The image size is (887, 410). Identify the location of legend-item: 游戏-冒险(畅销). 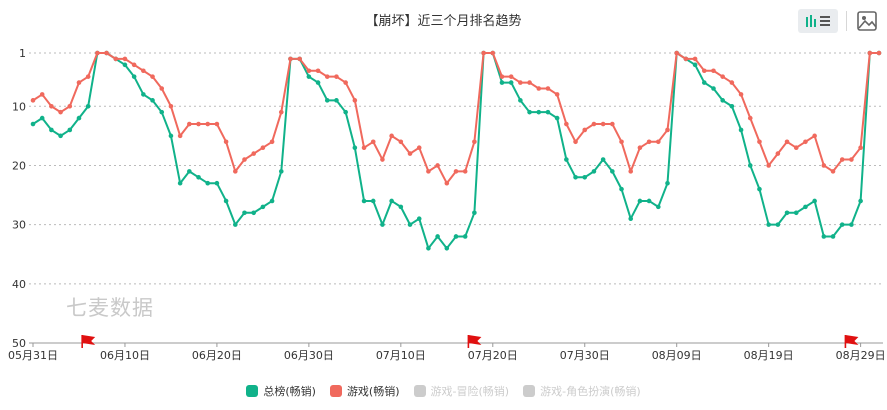
(461, 391).